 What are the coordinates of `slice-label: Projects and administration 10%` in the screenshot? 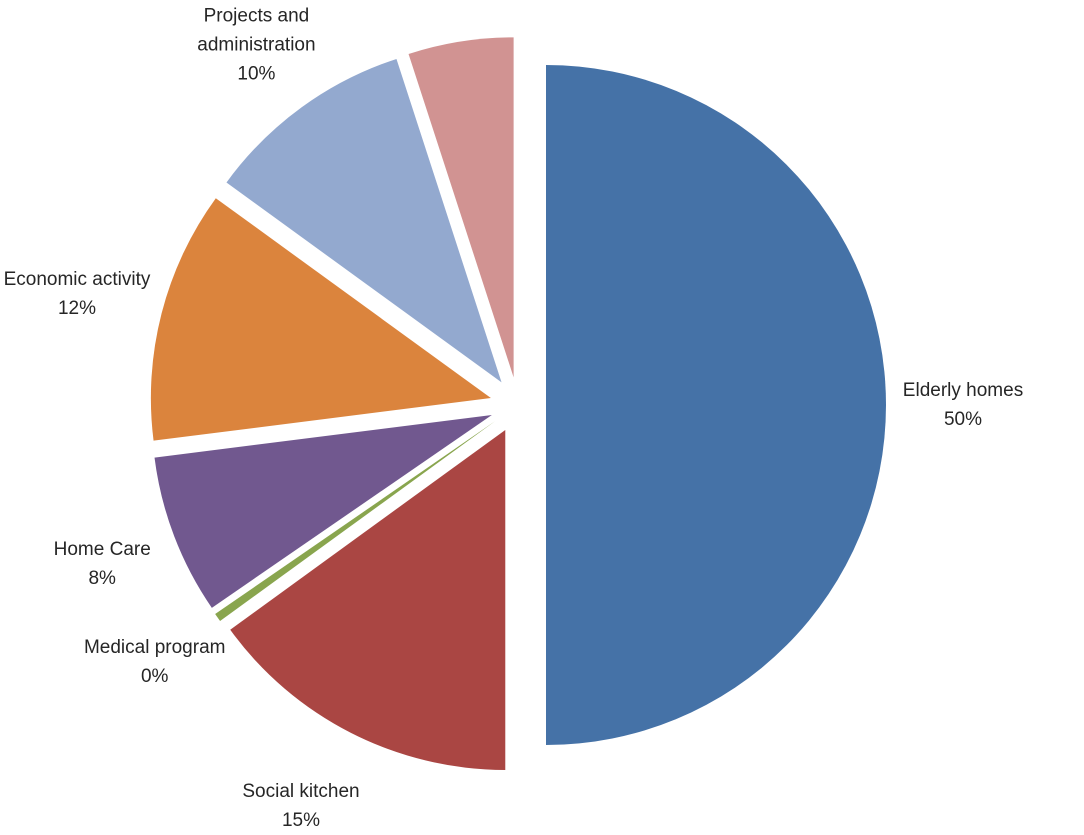 It's located at (256, 44).